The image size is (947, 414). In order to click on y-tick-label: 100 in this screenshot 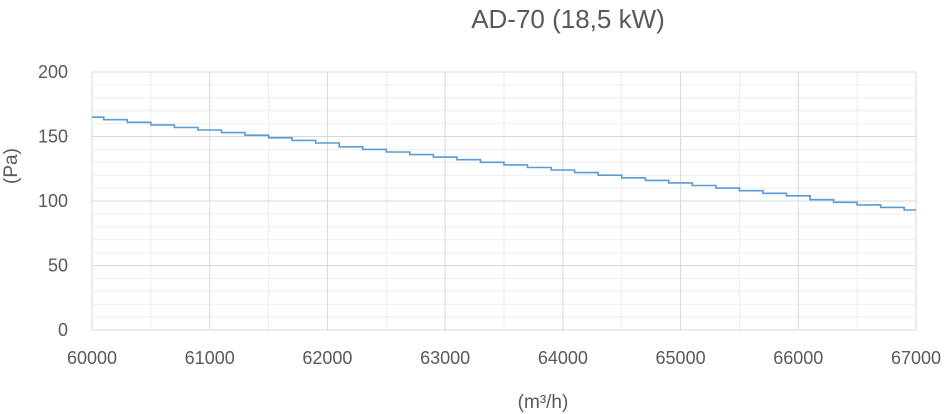, I will do `click(53, 201)`.